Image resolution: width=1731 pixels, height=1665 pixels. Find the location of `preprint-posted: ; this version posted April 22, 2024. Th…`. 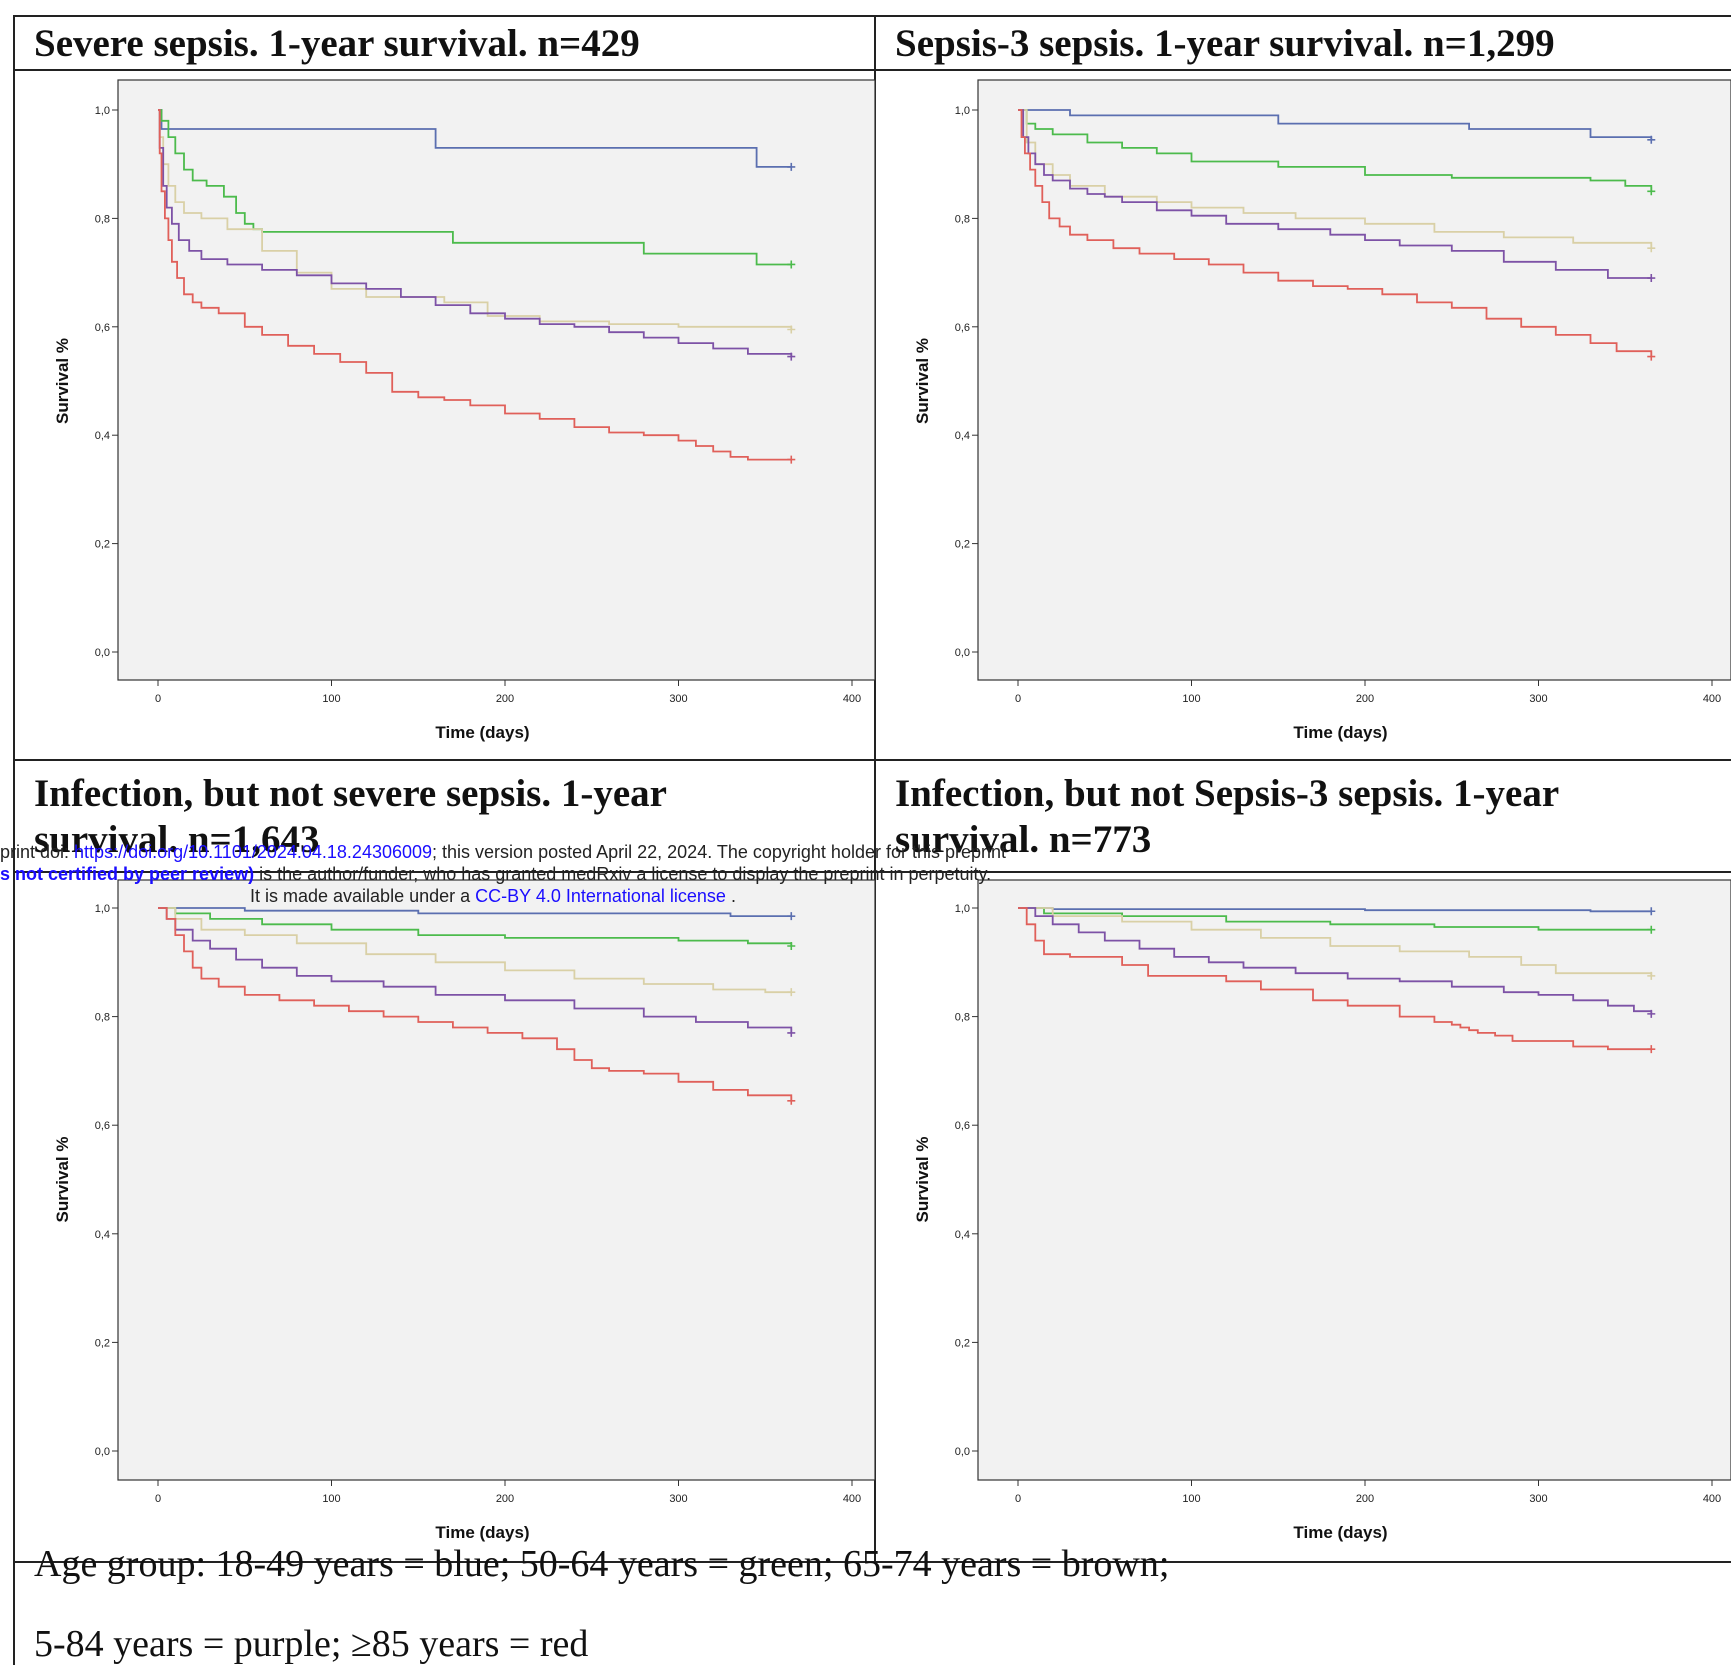

preprint-posted: ; this version posted April 22, 2024. Th… is located at coordinates (719, 852).